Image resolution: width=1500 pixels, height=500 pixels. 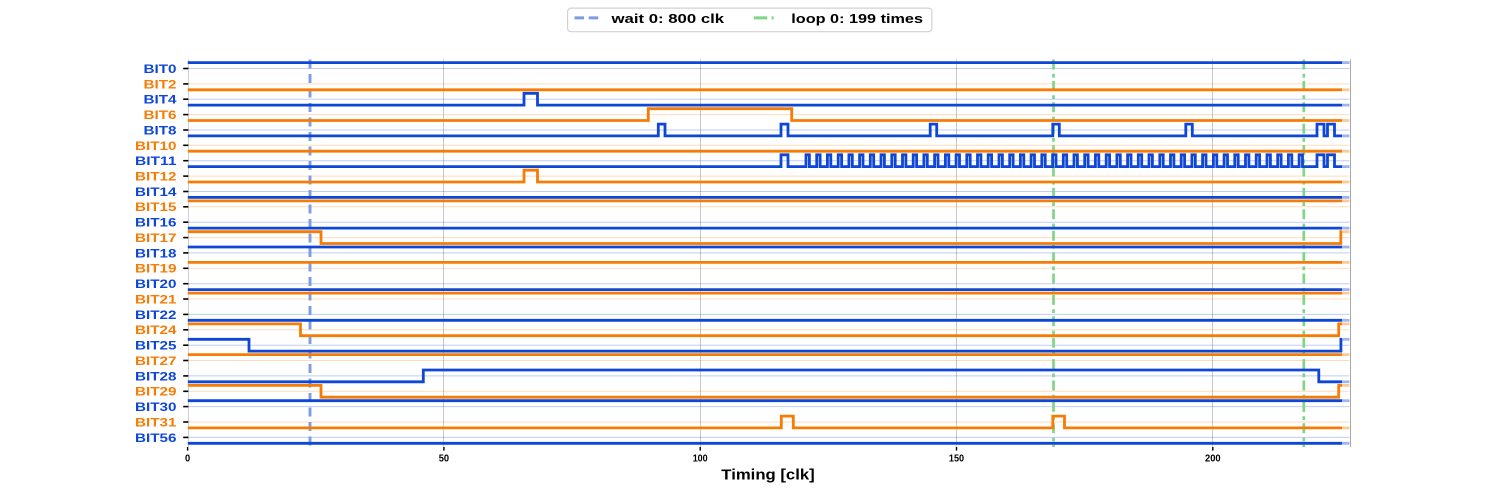 I want to click on svg-text: 50, so click(x=444, y=459).